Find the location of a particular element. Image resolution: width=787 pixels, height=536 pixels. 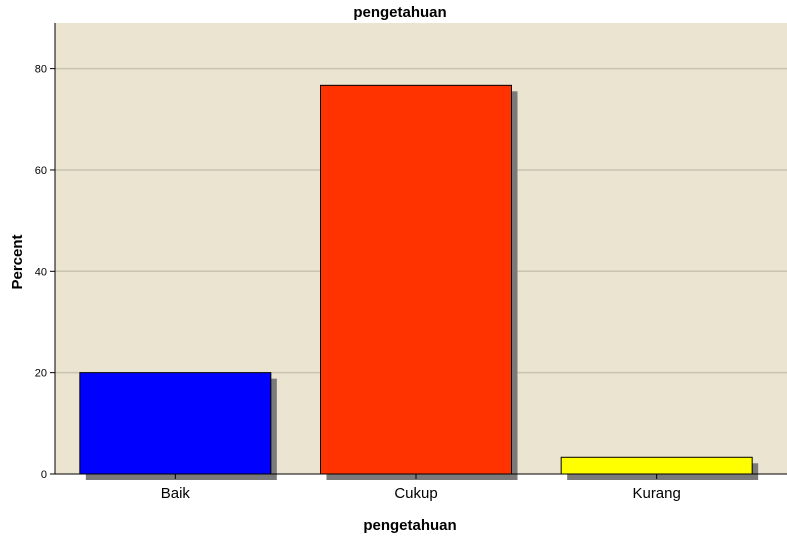

chart-title: pengetahuan is located at coordinates (399, 12).